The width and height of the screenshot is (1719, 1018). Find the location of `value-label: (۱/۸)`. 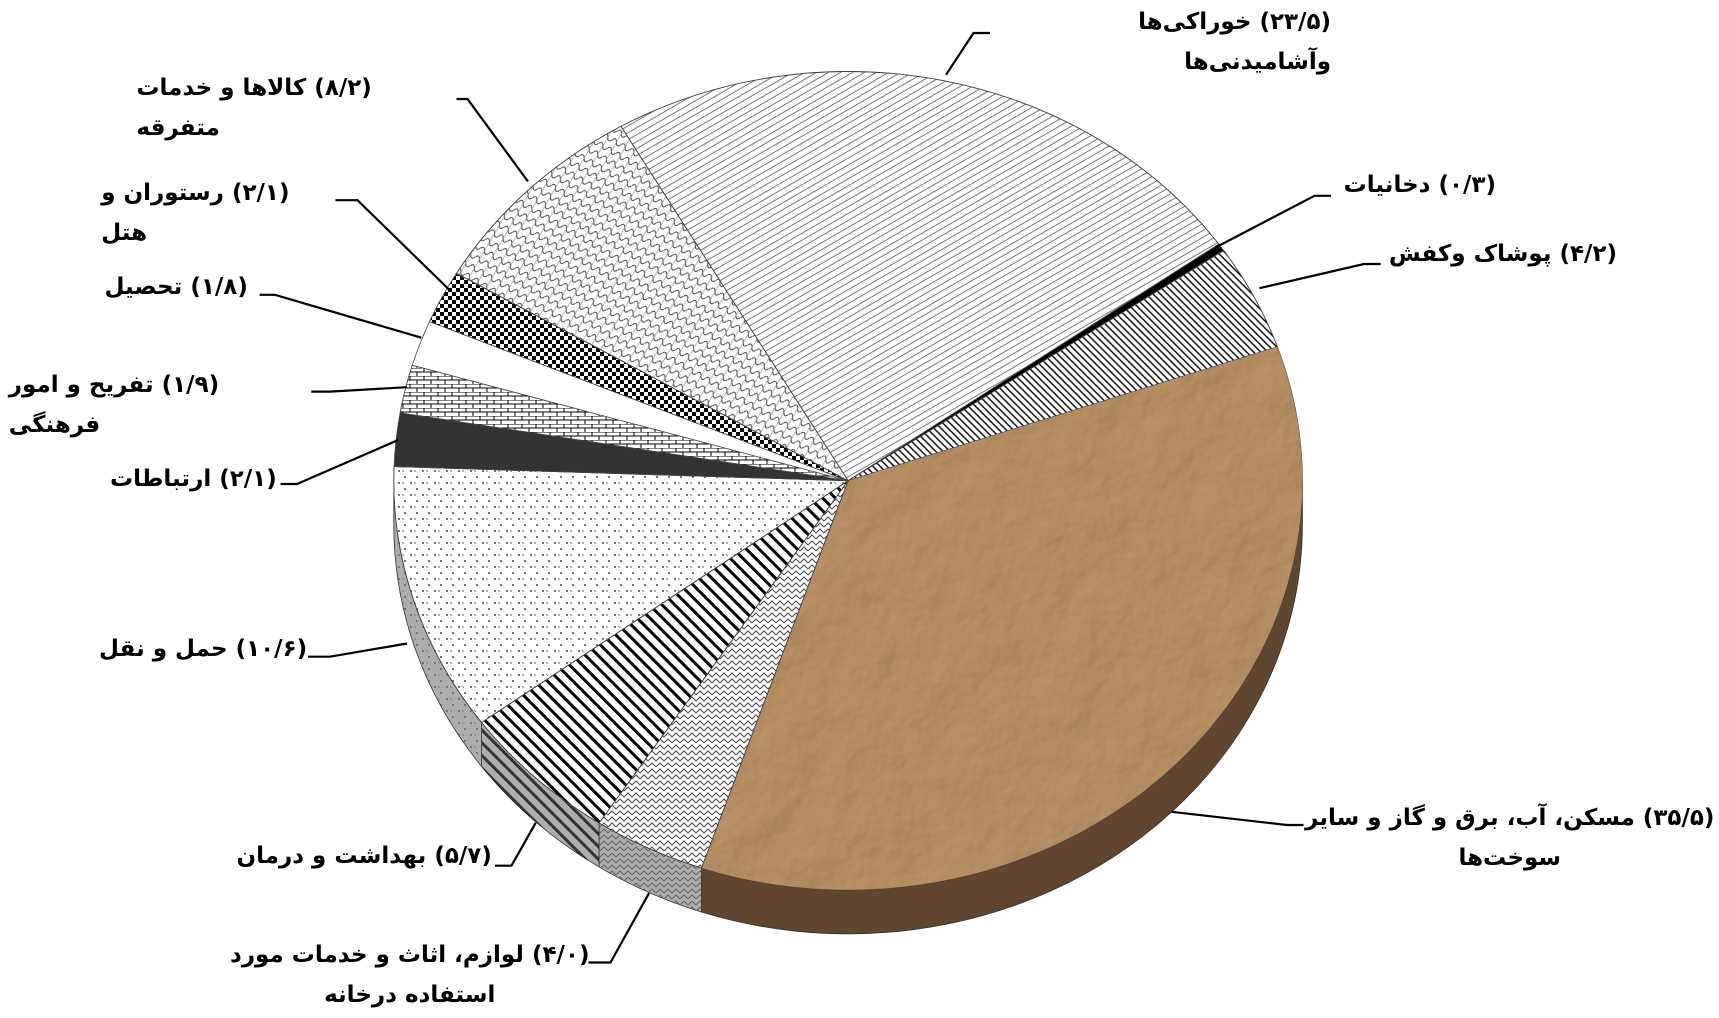

value-label: (۱/۸) is located at coordinates (219, 287).